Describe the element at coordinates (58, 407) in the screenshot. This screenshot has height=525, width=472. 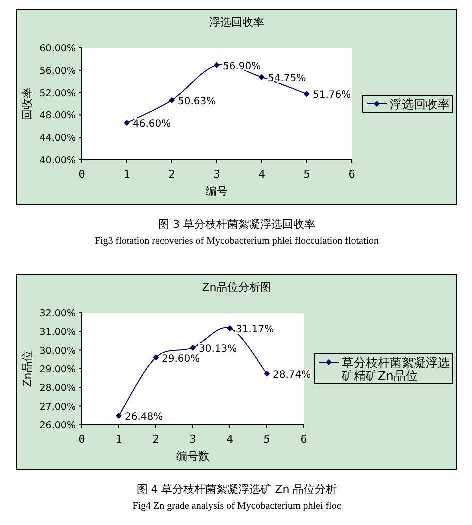
I see `y-tick-label: 27.00%` at that location.